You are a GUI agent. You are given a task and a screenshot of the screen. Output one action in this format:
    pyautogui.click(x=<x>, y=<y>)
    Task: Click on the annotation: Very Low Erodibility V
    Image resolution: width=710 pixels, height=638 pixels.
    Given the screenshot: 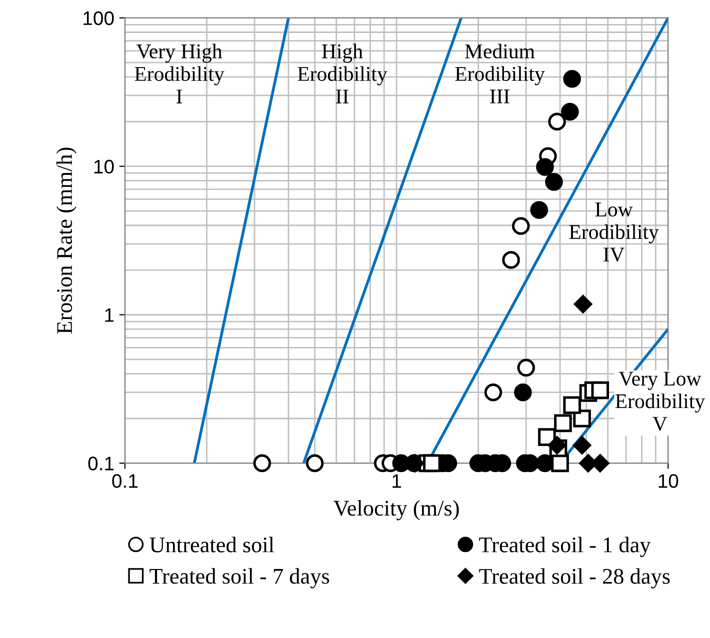 What is the action you would take?
    pyautogui.click(x=660, y=401)
    